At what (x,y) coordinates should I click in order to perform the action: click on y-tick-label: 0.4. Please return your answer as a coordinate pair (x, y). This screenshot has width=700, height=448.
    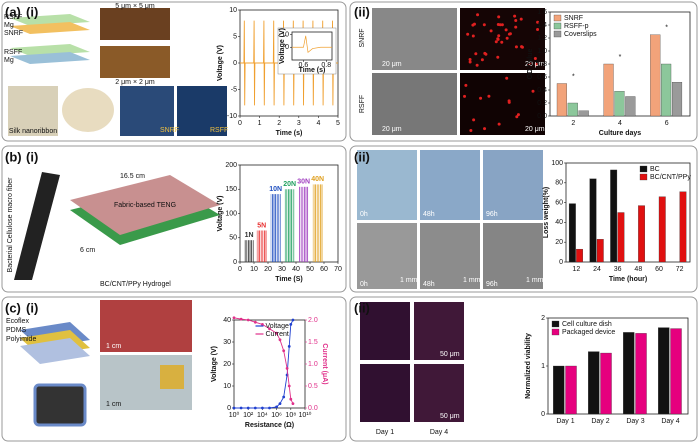
    Looking at the image, I should click on (542, 90).